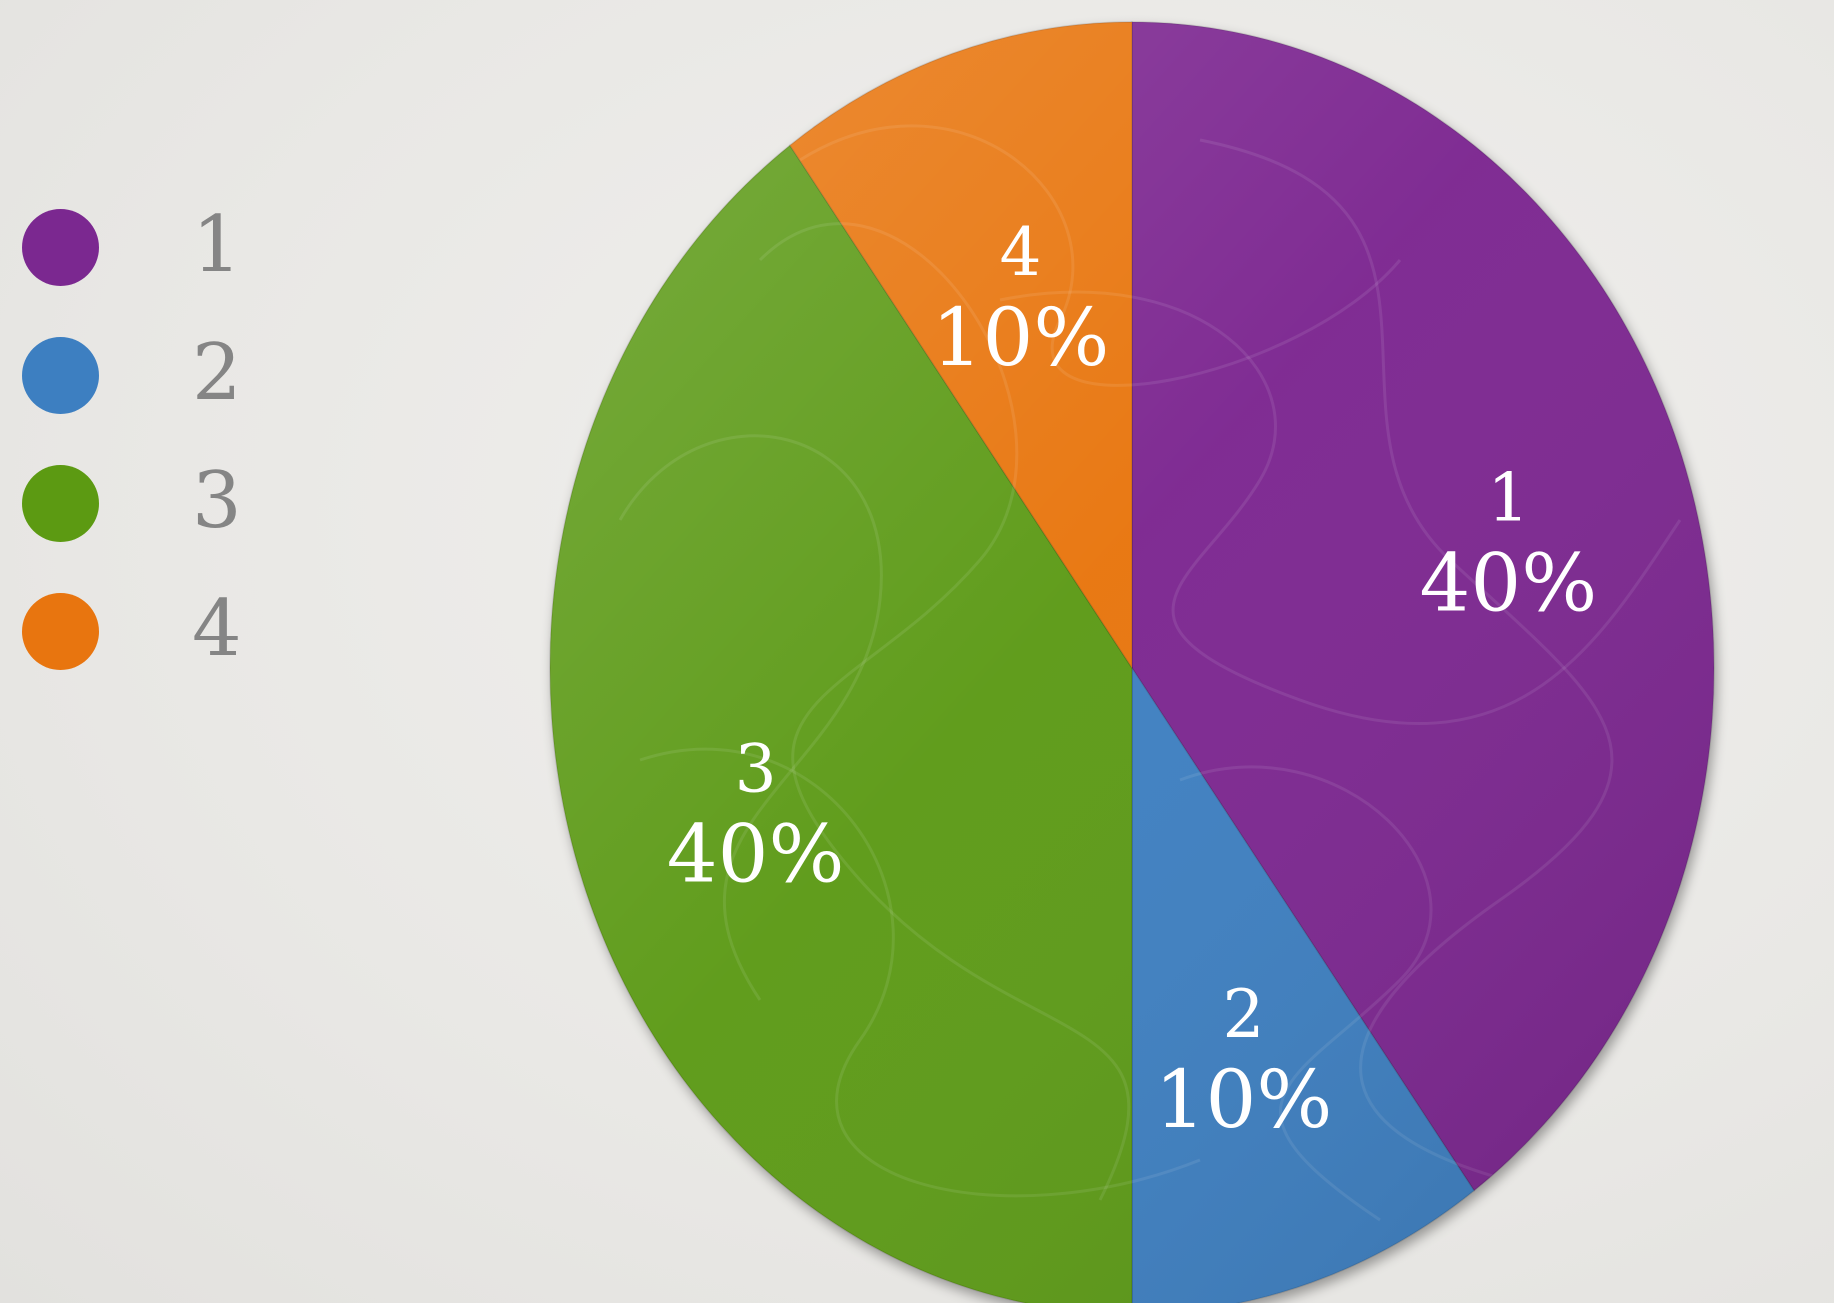 The height and width of the screenshot is (1303, 1834). I want to click on legend-item-4: 4, so click(150, 650).